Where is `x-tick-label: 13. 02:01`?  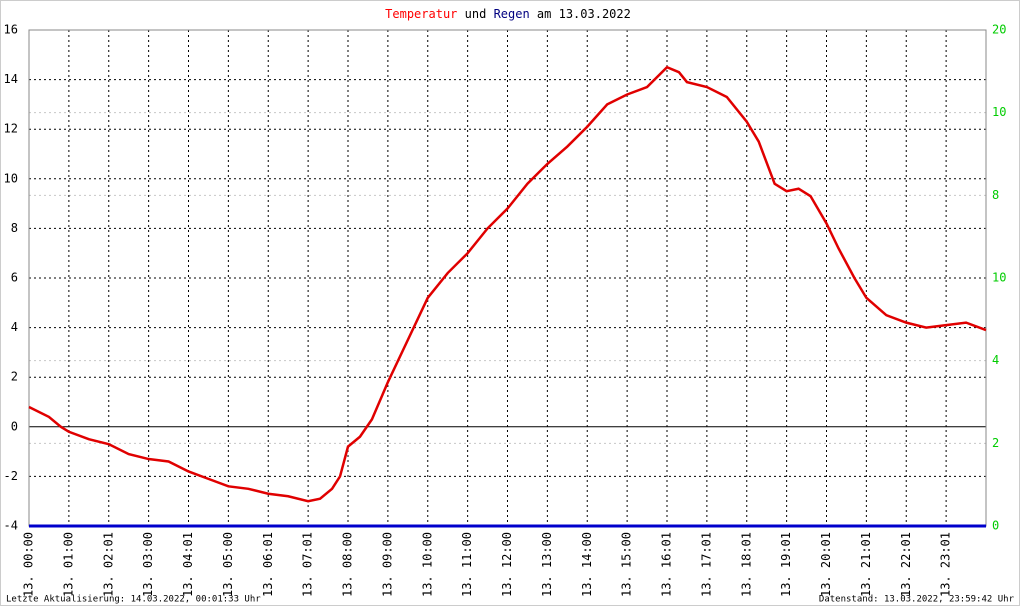 x-tick-label: 13. 02:01 is located at coordinates (108, 564).